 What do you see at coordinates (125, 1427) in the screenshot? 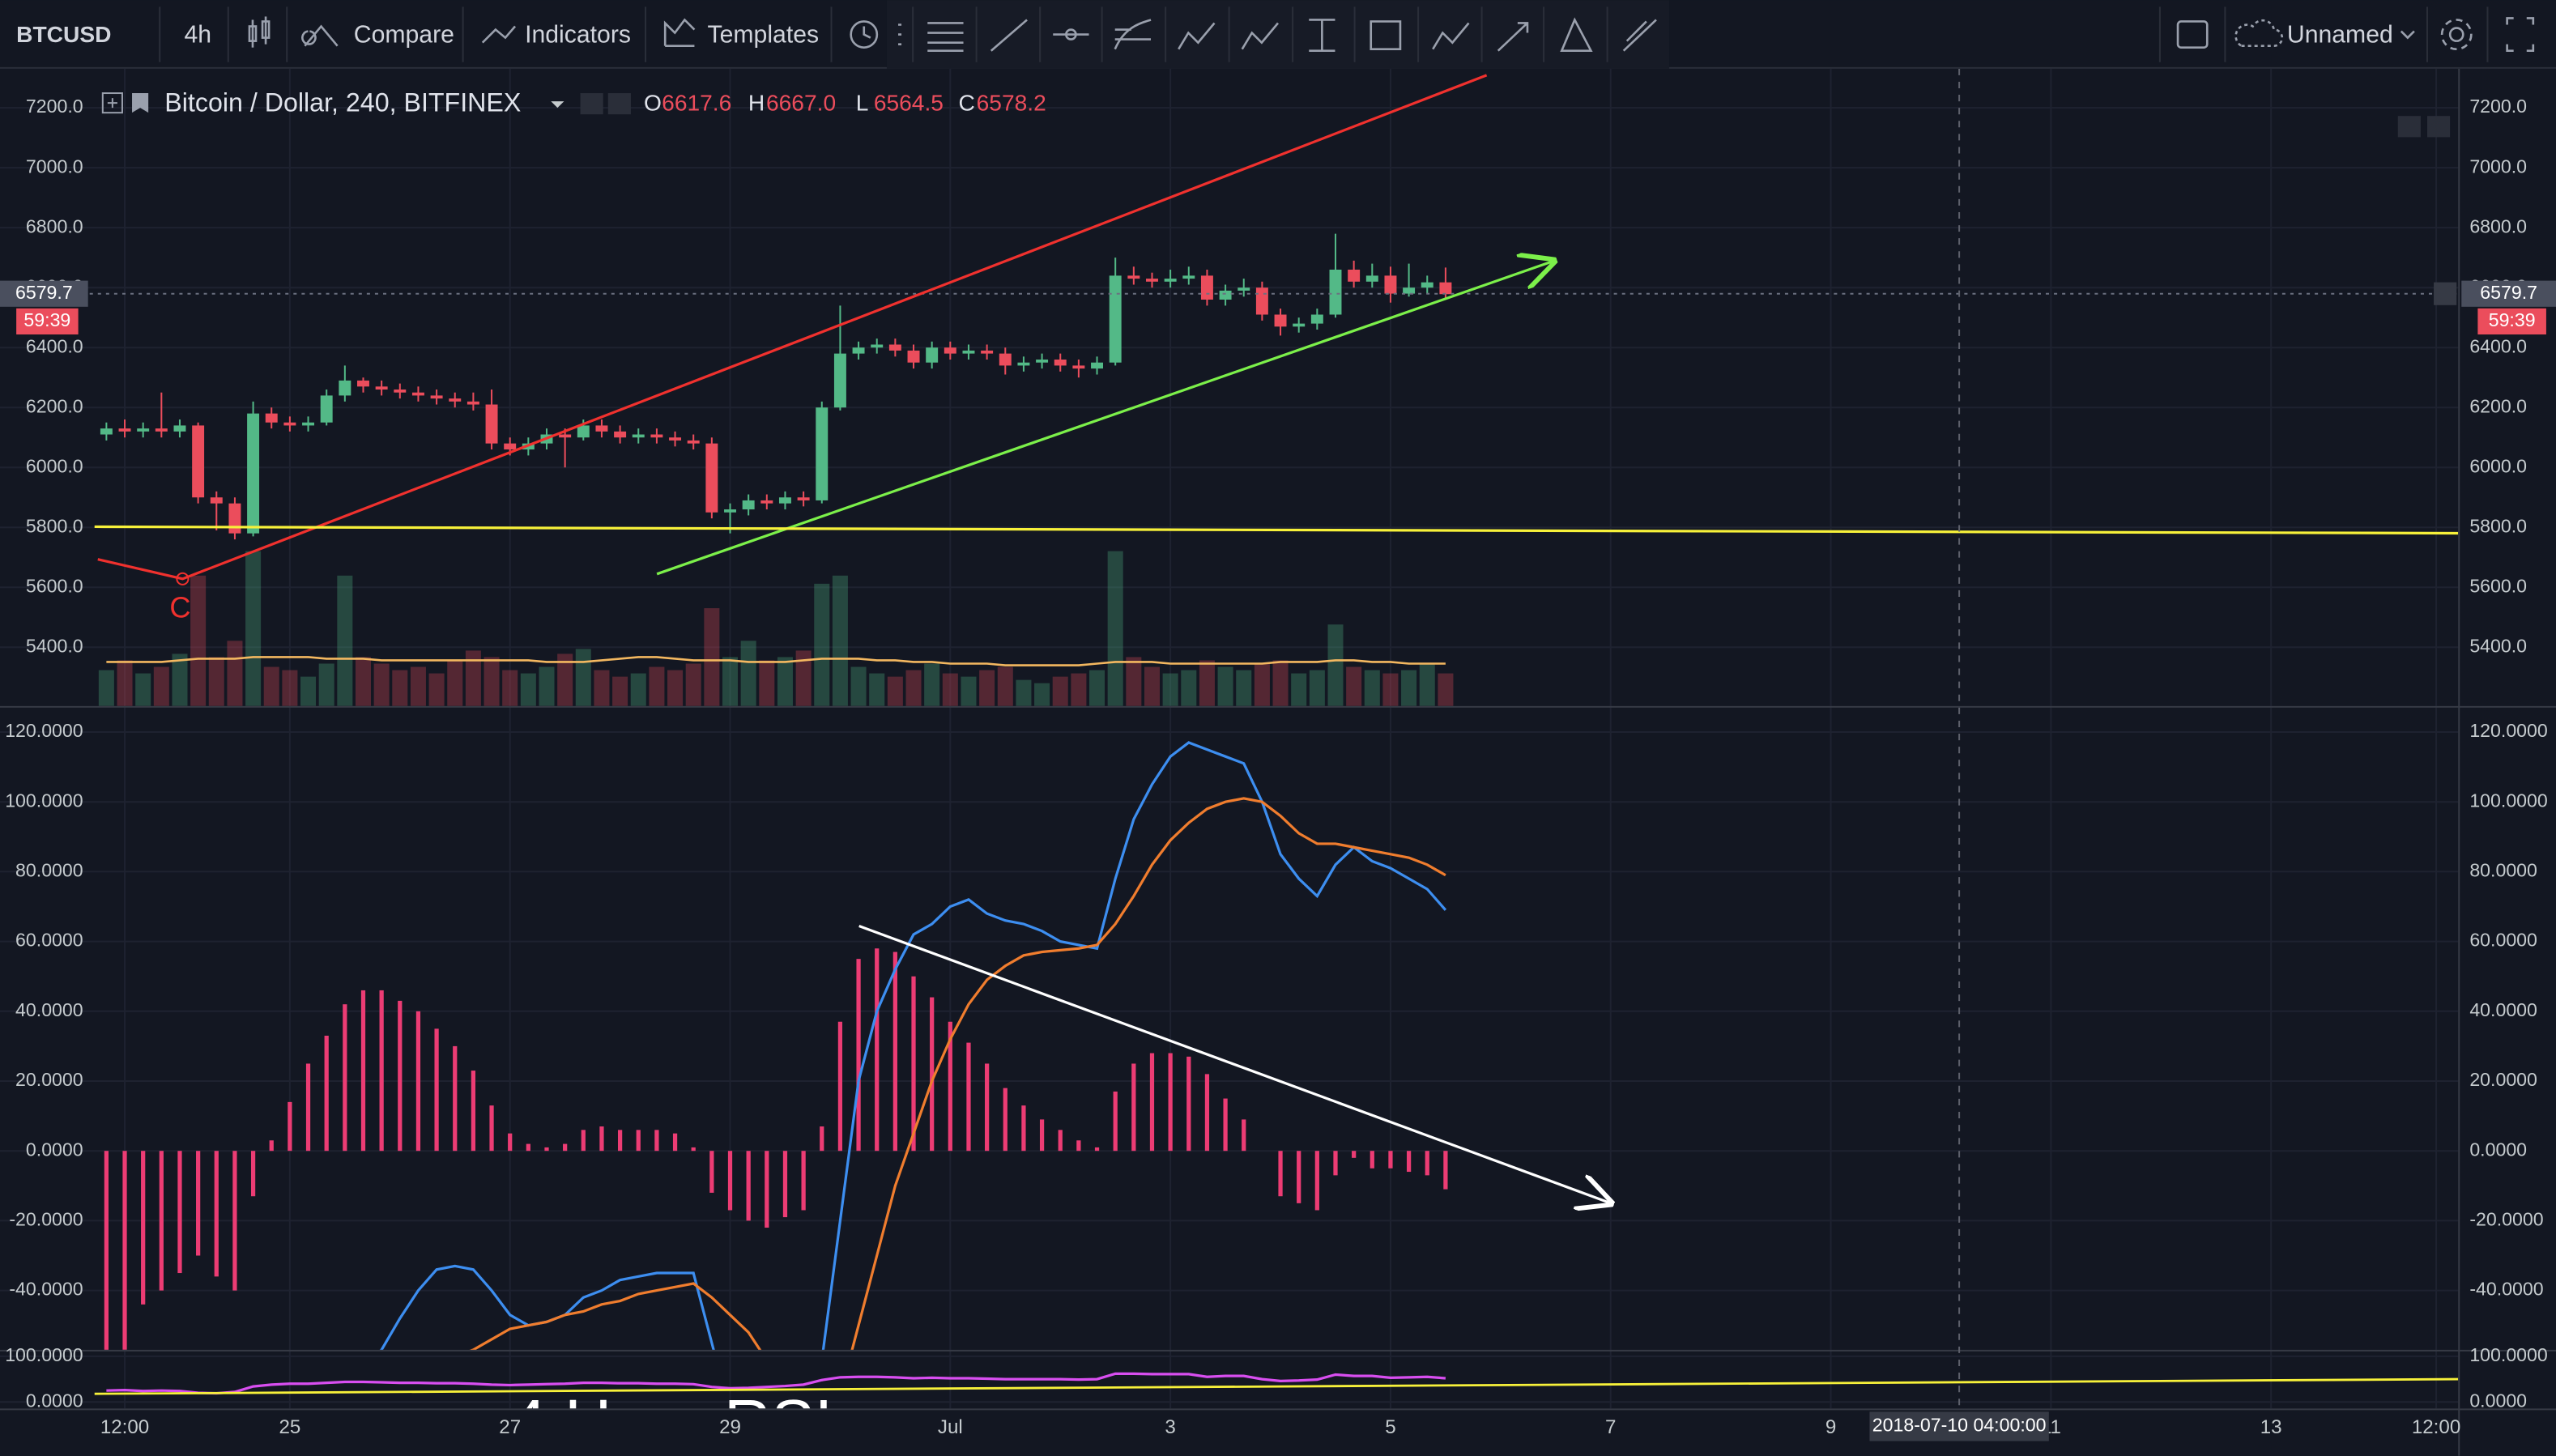
I see `x-tick-label: 12:00` at bounding box center [125, 1427].